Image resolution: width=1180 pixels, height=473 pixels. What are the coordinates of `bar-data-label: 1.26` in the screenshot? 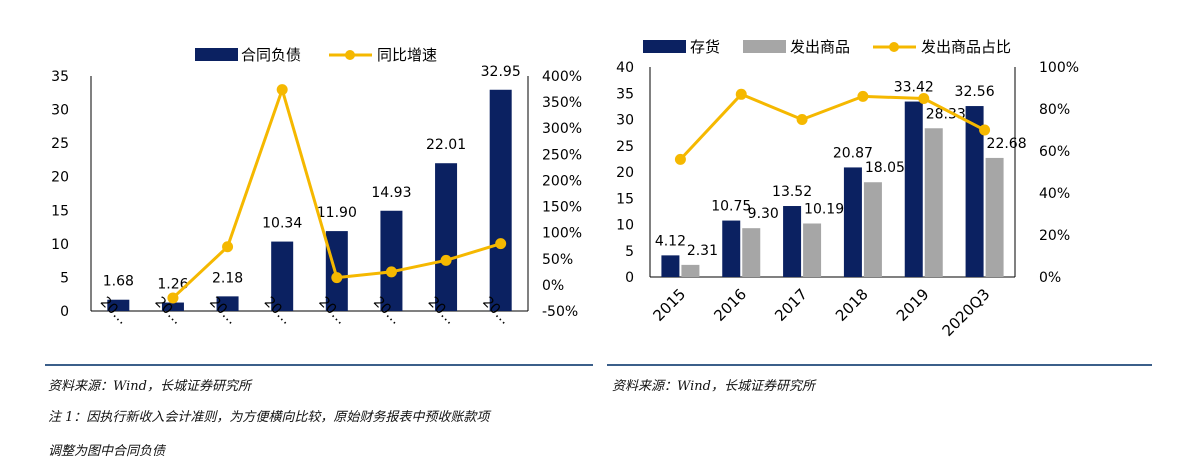 It's located at (172, 285).